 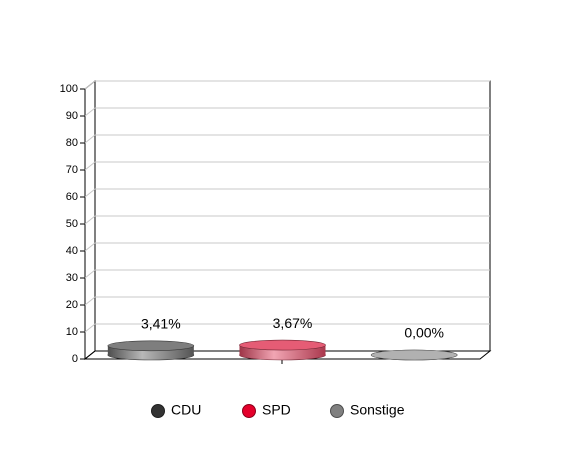 I want to click on y-tick-label: 60, so click(x=72, y=197).